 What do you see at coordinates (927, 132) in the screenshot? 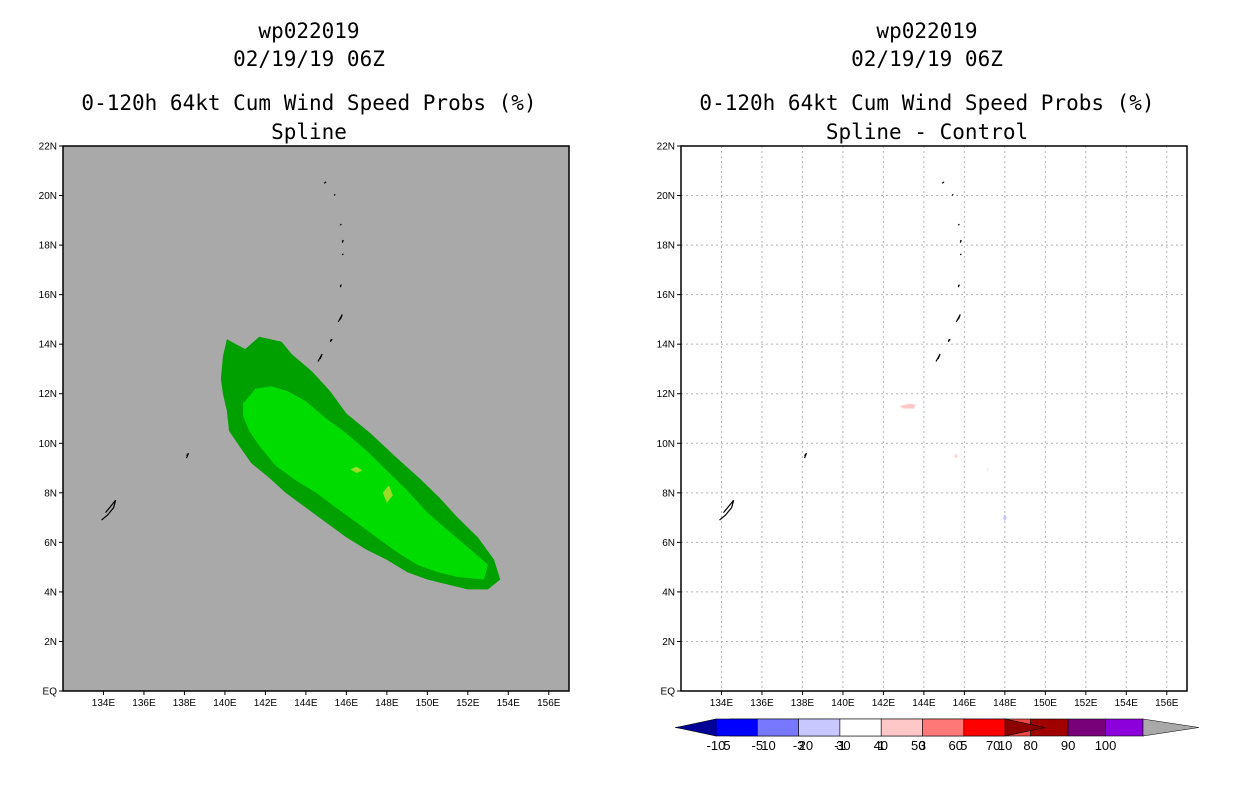
I see `method-title: Spline - Control` at bounding box center [927, 132].